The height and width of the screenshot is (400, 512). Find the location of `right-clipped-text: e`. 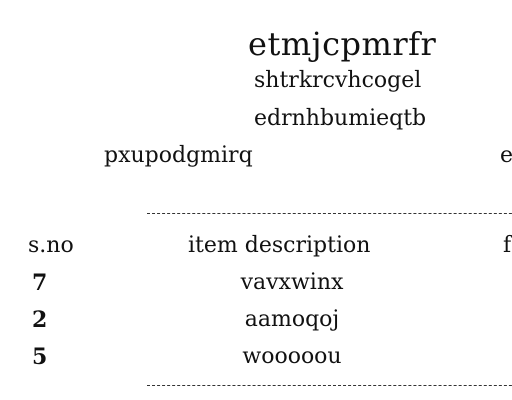

right-clipped-text: e is located at coordinates (506, 155).